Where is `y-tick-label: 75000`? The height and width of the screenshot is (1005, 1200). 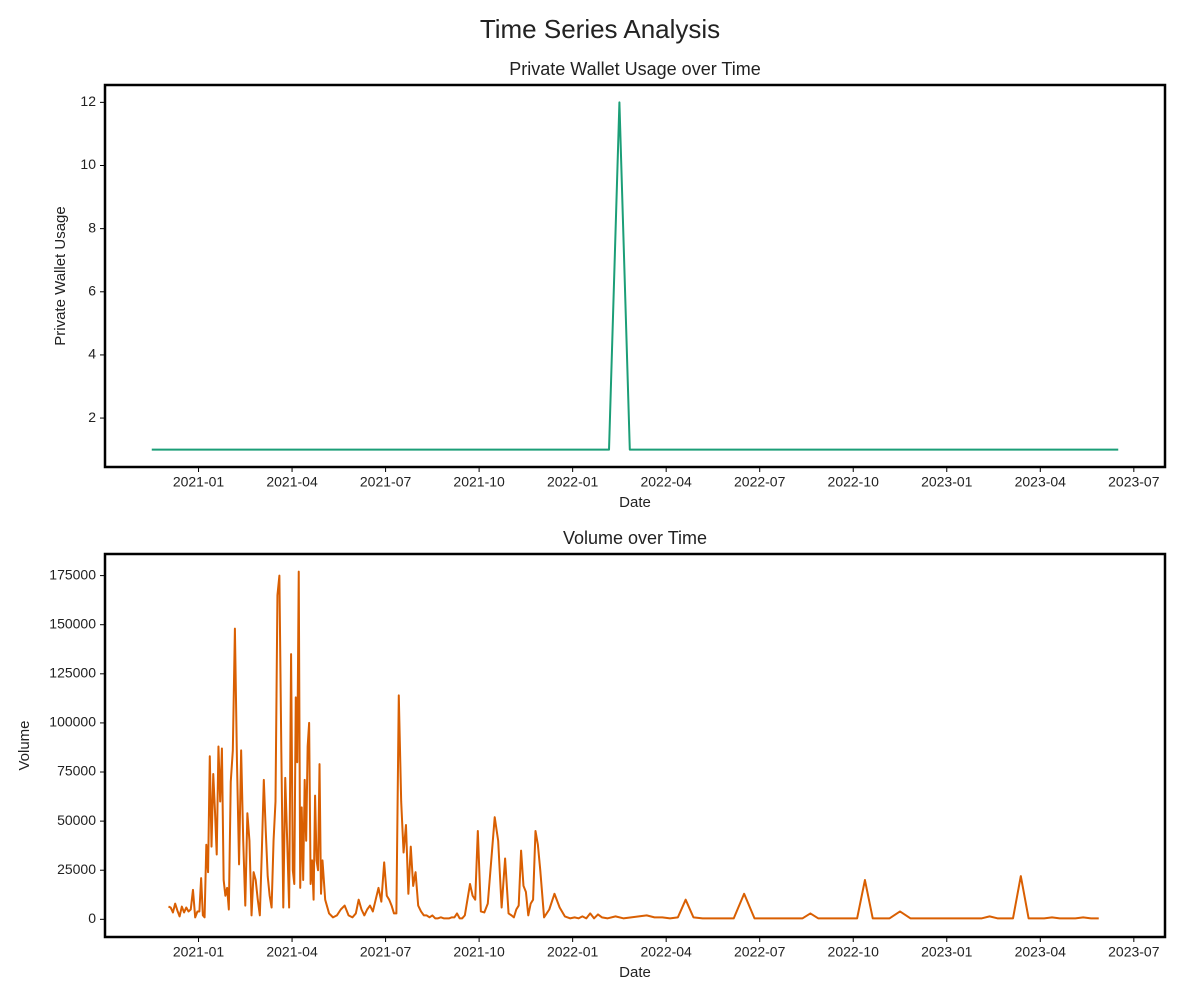
y-tick-label: 75000 is located at coordinates (76, 771).